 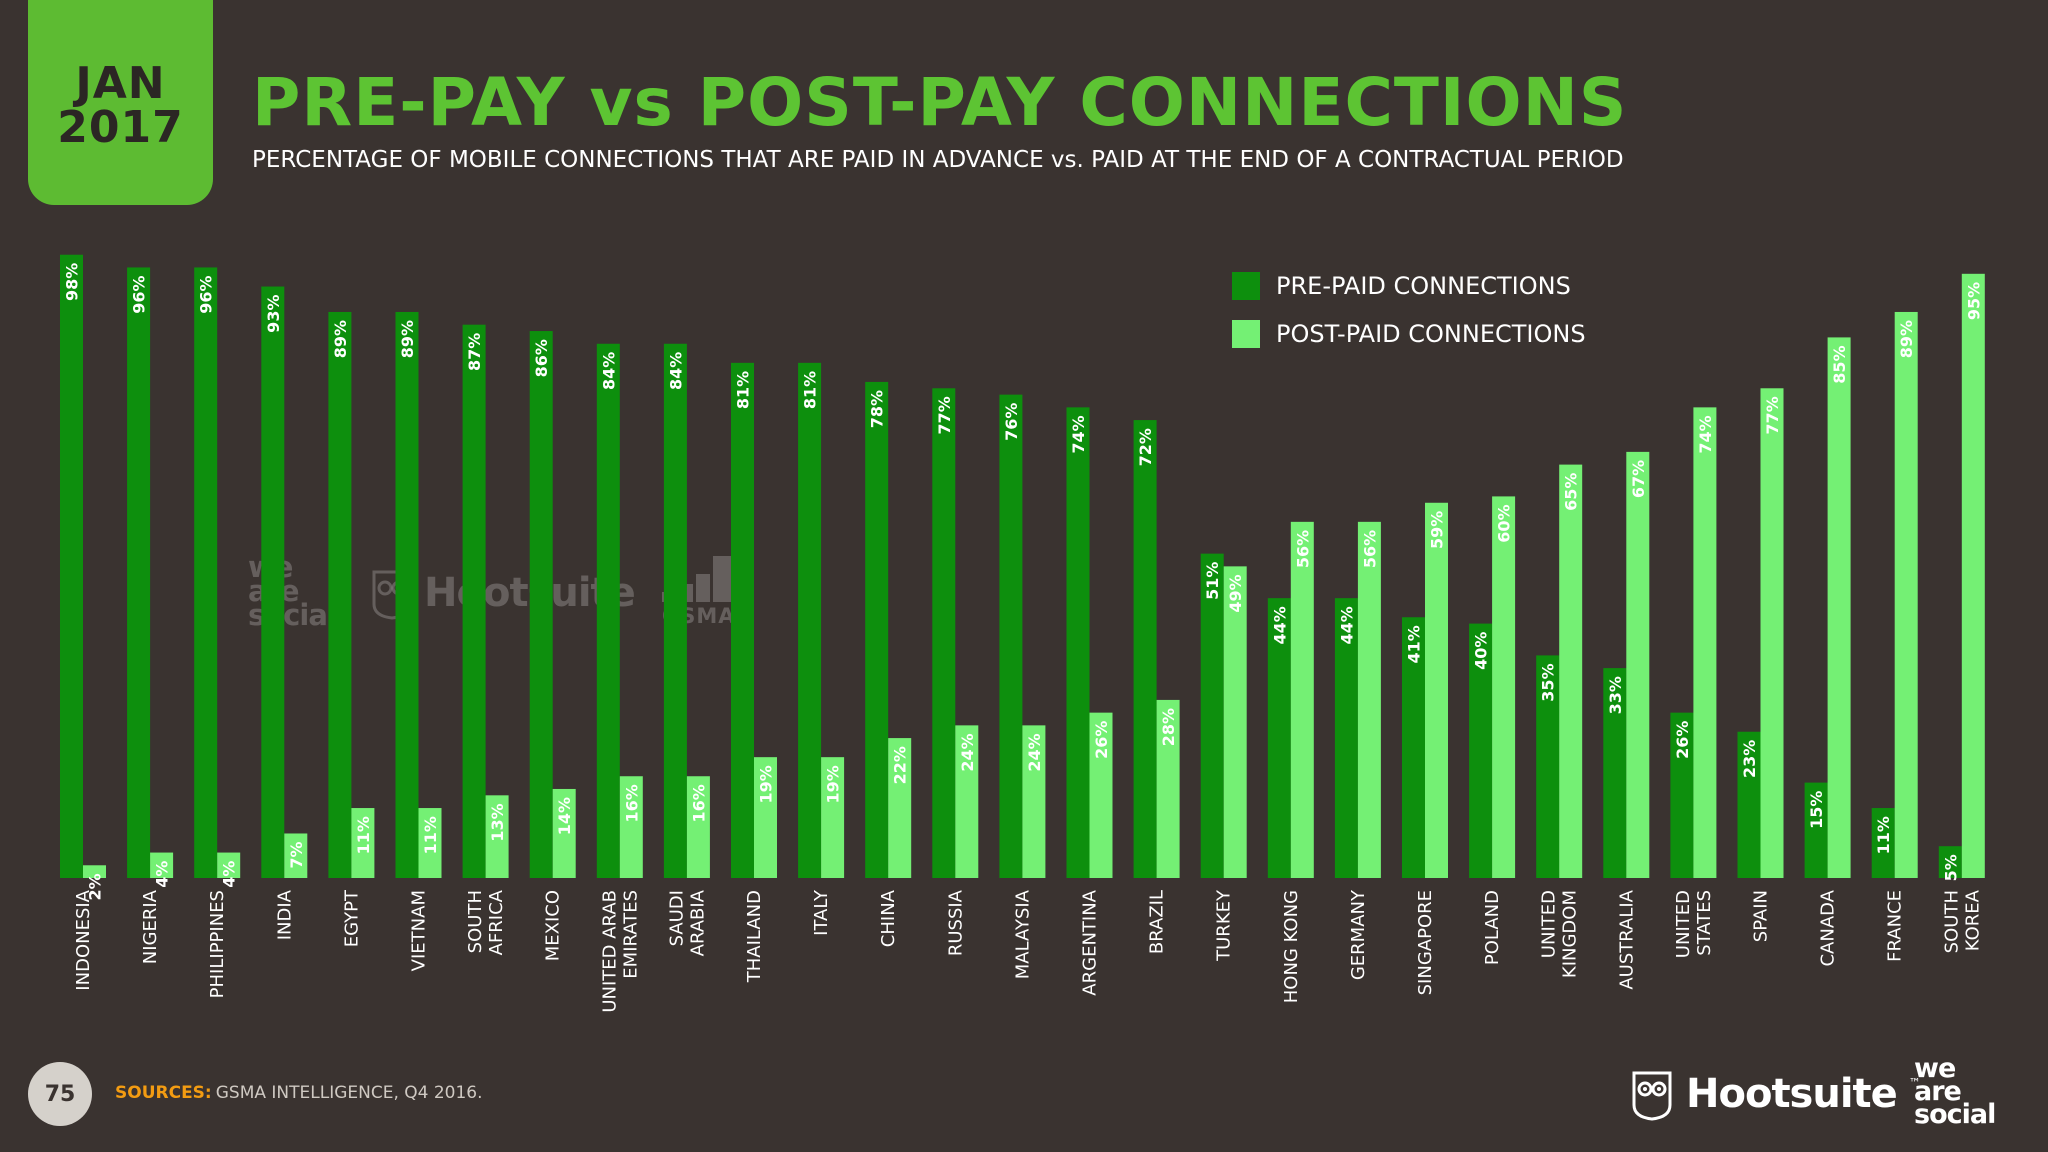 I want to click on category-label-16: BRAZIL, so click(x=1157, y=922).